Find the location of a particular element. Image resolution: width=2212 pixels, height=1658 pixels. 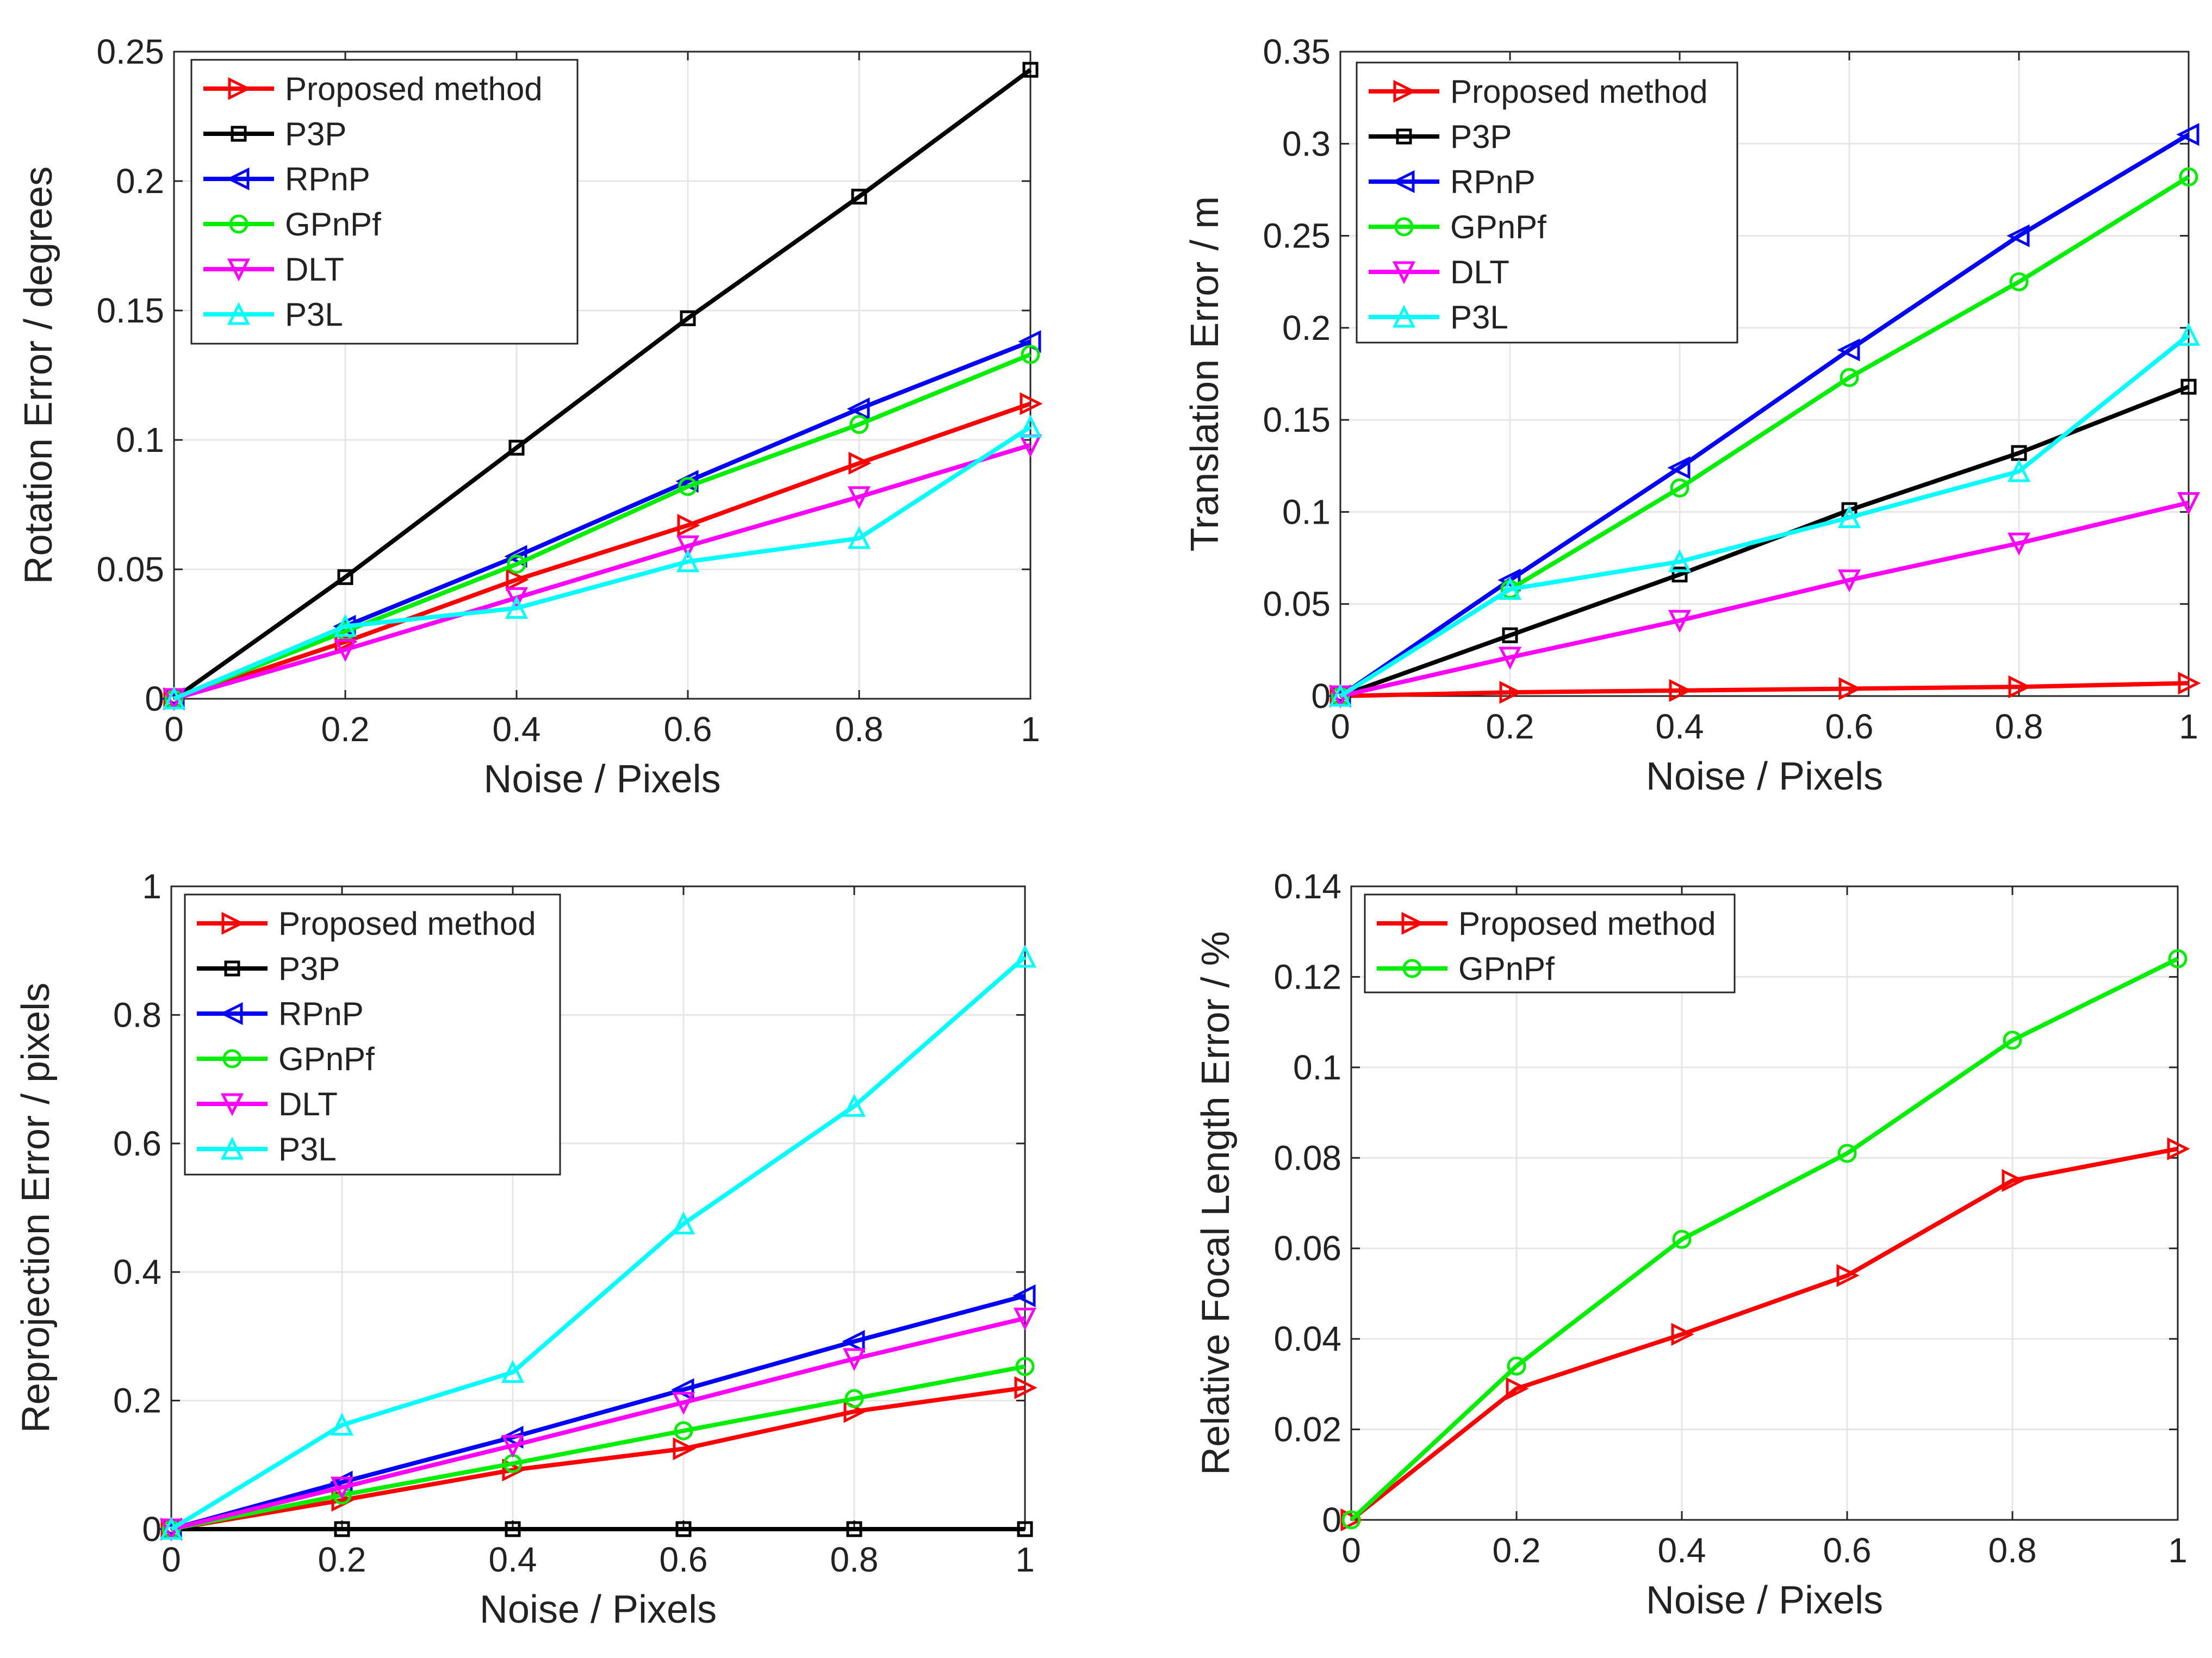

y-tick-label: 0.35 is located at coordinates (1297, 51).